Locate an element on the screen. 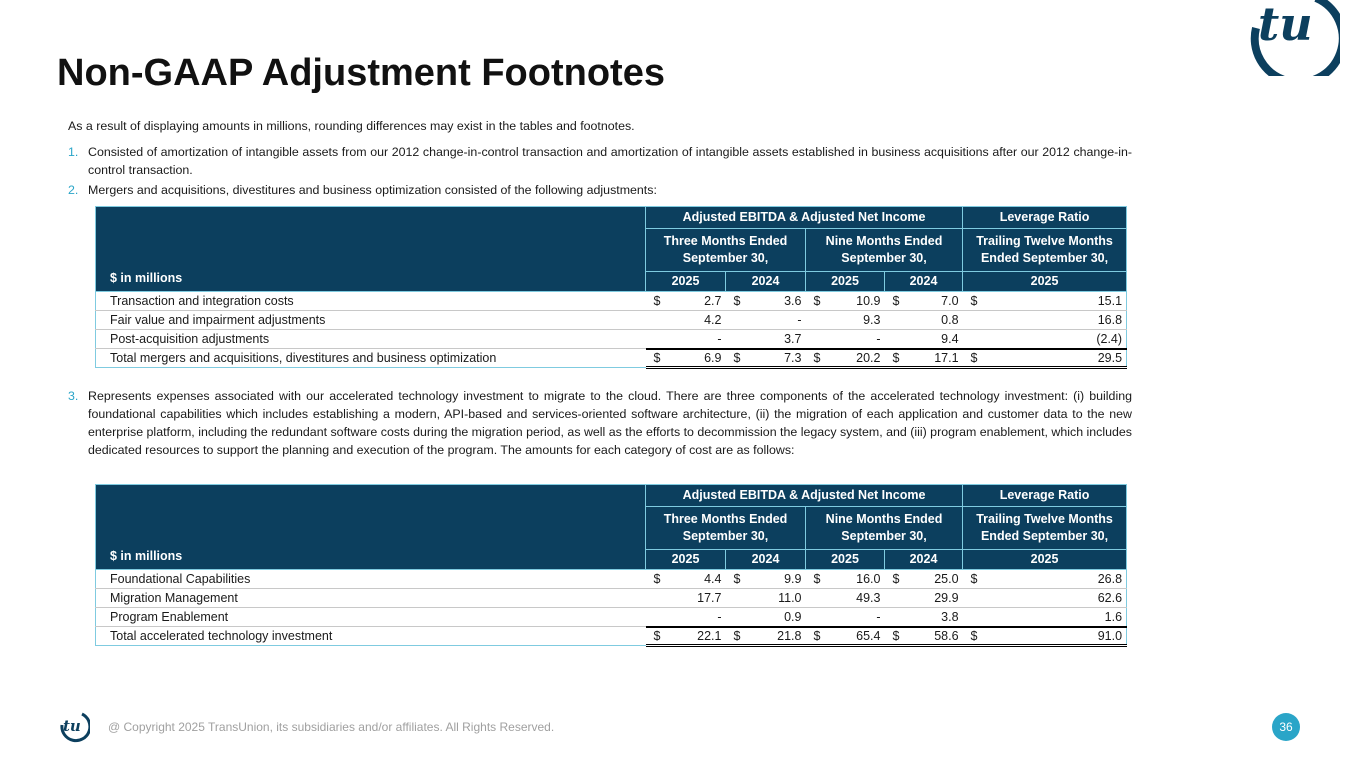 This screenshot has height=768, width=1365. value: 25.0 is located at coordinates (946, 579).